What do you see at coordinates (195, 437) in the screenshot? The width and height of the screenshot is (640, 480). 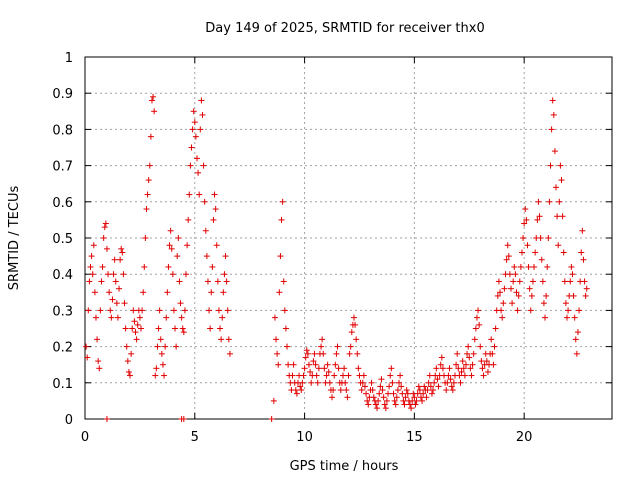 I see `x-tick-label: 5` at bounding box center [195, 437].